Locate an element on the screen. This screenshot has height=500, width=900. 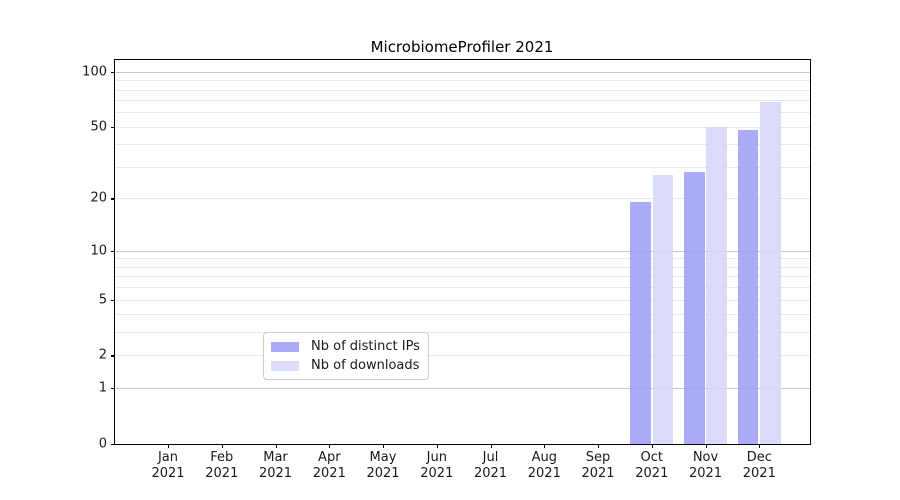
y-tick-label: 2 is located at coordinates (102, 355).